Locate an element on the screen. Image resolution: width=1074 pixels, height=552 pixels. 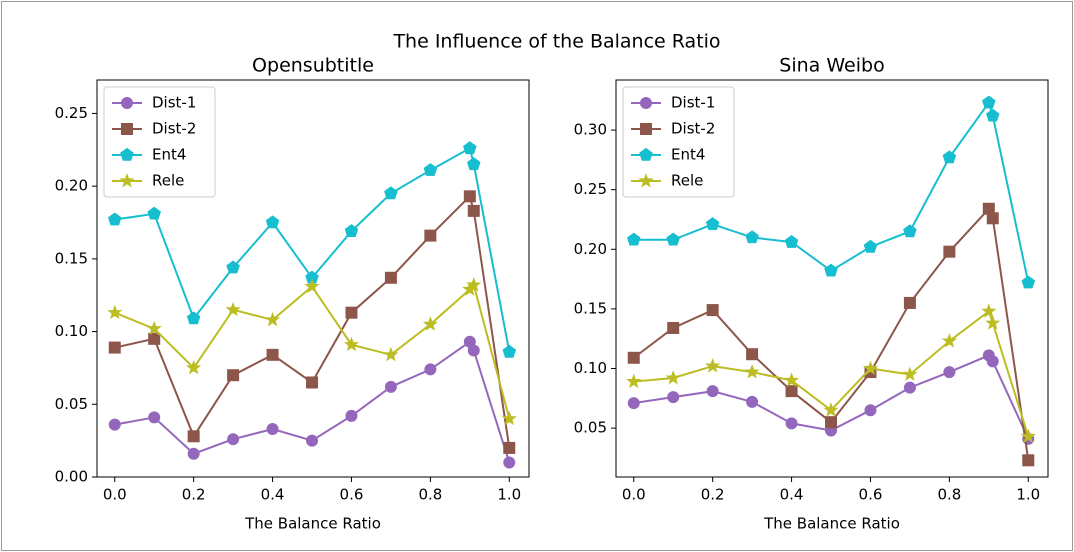
y-tick-label: 0.30 is located at coordinates (590, 130).